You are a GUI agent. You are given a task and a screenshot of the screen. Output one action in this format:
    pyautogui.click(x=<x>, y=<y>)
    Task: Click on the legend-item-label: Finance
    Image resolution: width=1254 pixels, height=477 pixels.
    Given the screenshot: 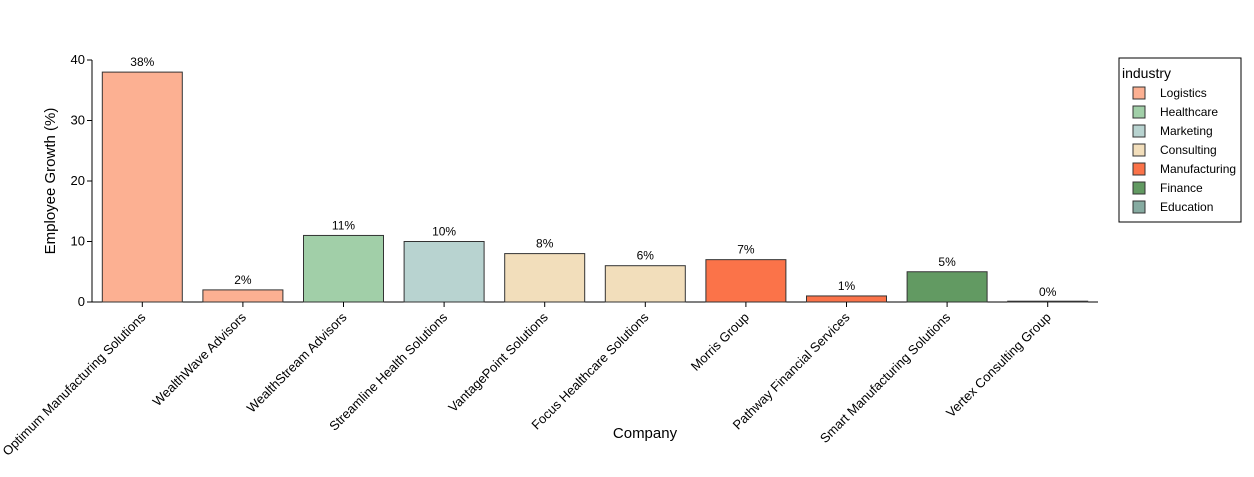 What is the action you would take?
    pyautogui.click(x=1181, y=188)
    